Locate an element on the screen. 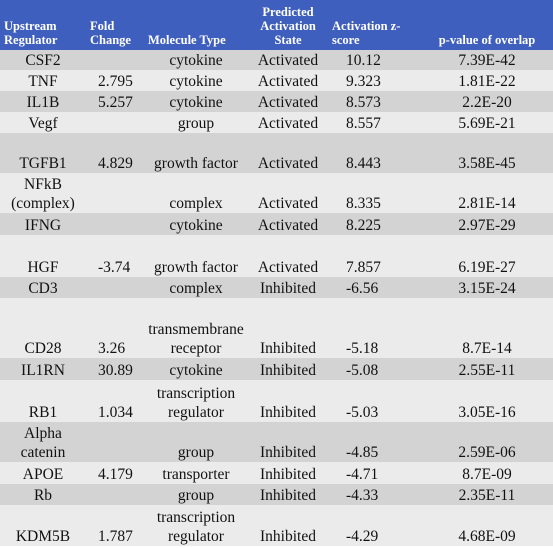  cell-z-score: -4.33 is located at coordinates (374, 494).